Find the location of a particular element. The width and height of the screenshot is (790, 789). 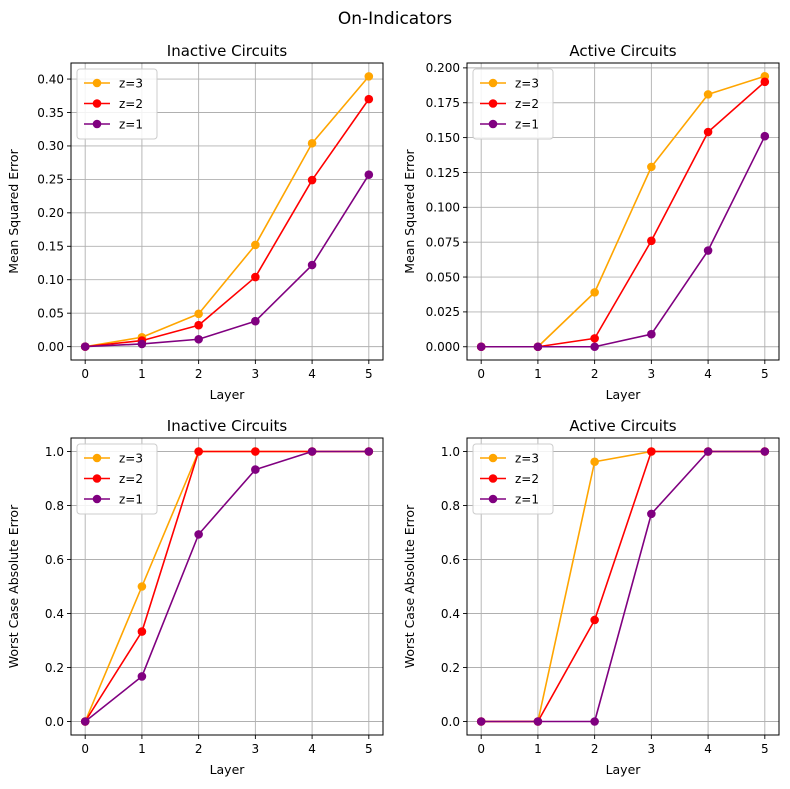

y-tick-label: 0.15 is located at coordinates (50, 247).